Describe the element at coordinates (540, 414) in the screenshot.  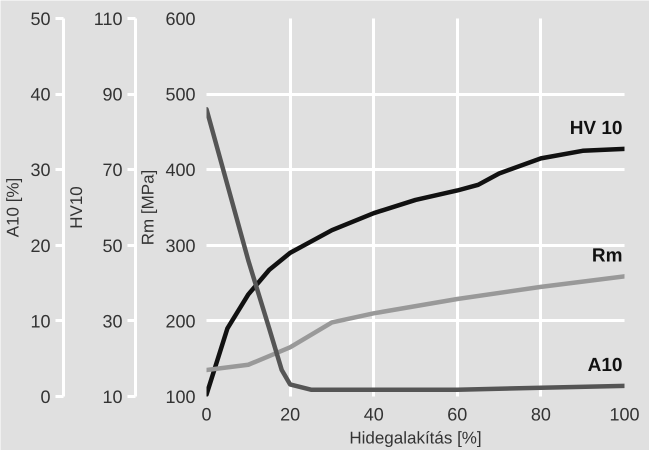
I see `x-tick-label: 80` at that location.